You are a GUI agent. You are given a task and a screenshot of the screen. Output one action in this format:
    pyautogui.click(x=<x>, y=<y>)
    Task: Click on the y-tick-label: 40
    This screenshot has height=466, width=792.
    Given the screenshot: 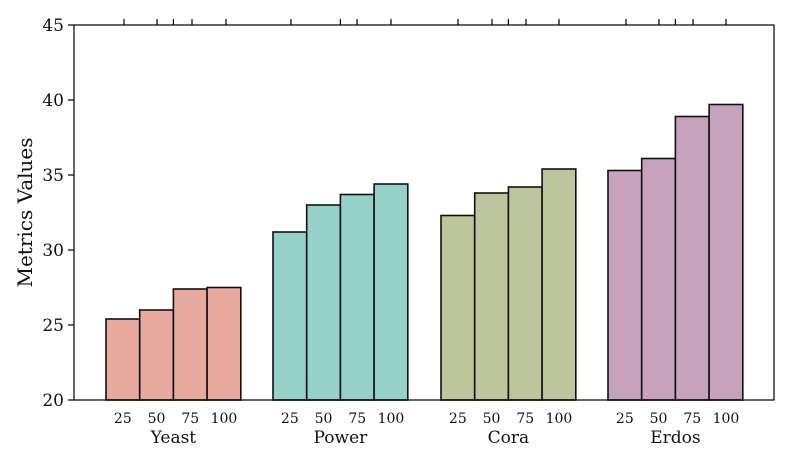 What is the action you would take?
    pyautogui.click(x=53, y=101)
    